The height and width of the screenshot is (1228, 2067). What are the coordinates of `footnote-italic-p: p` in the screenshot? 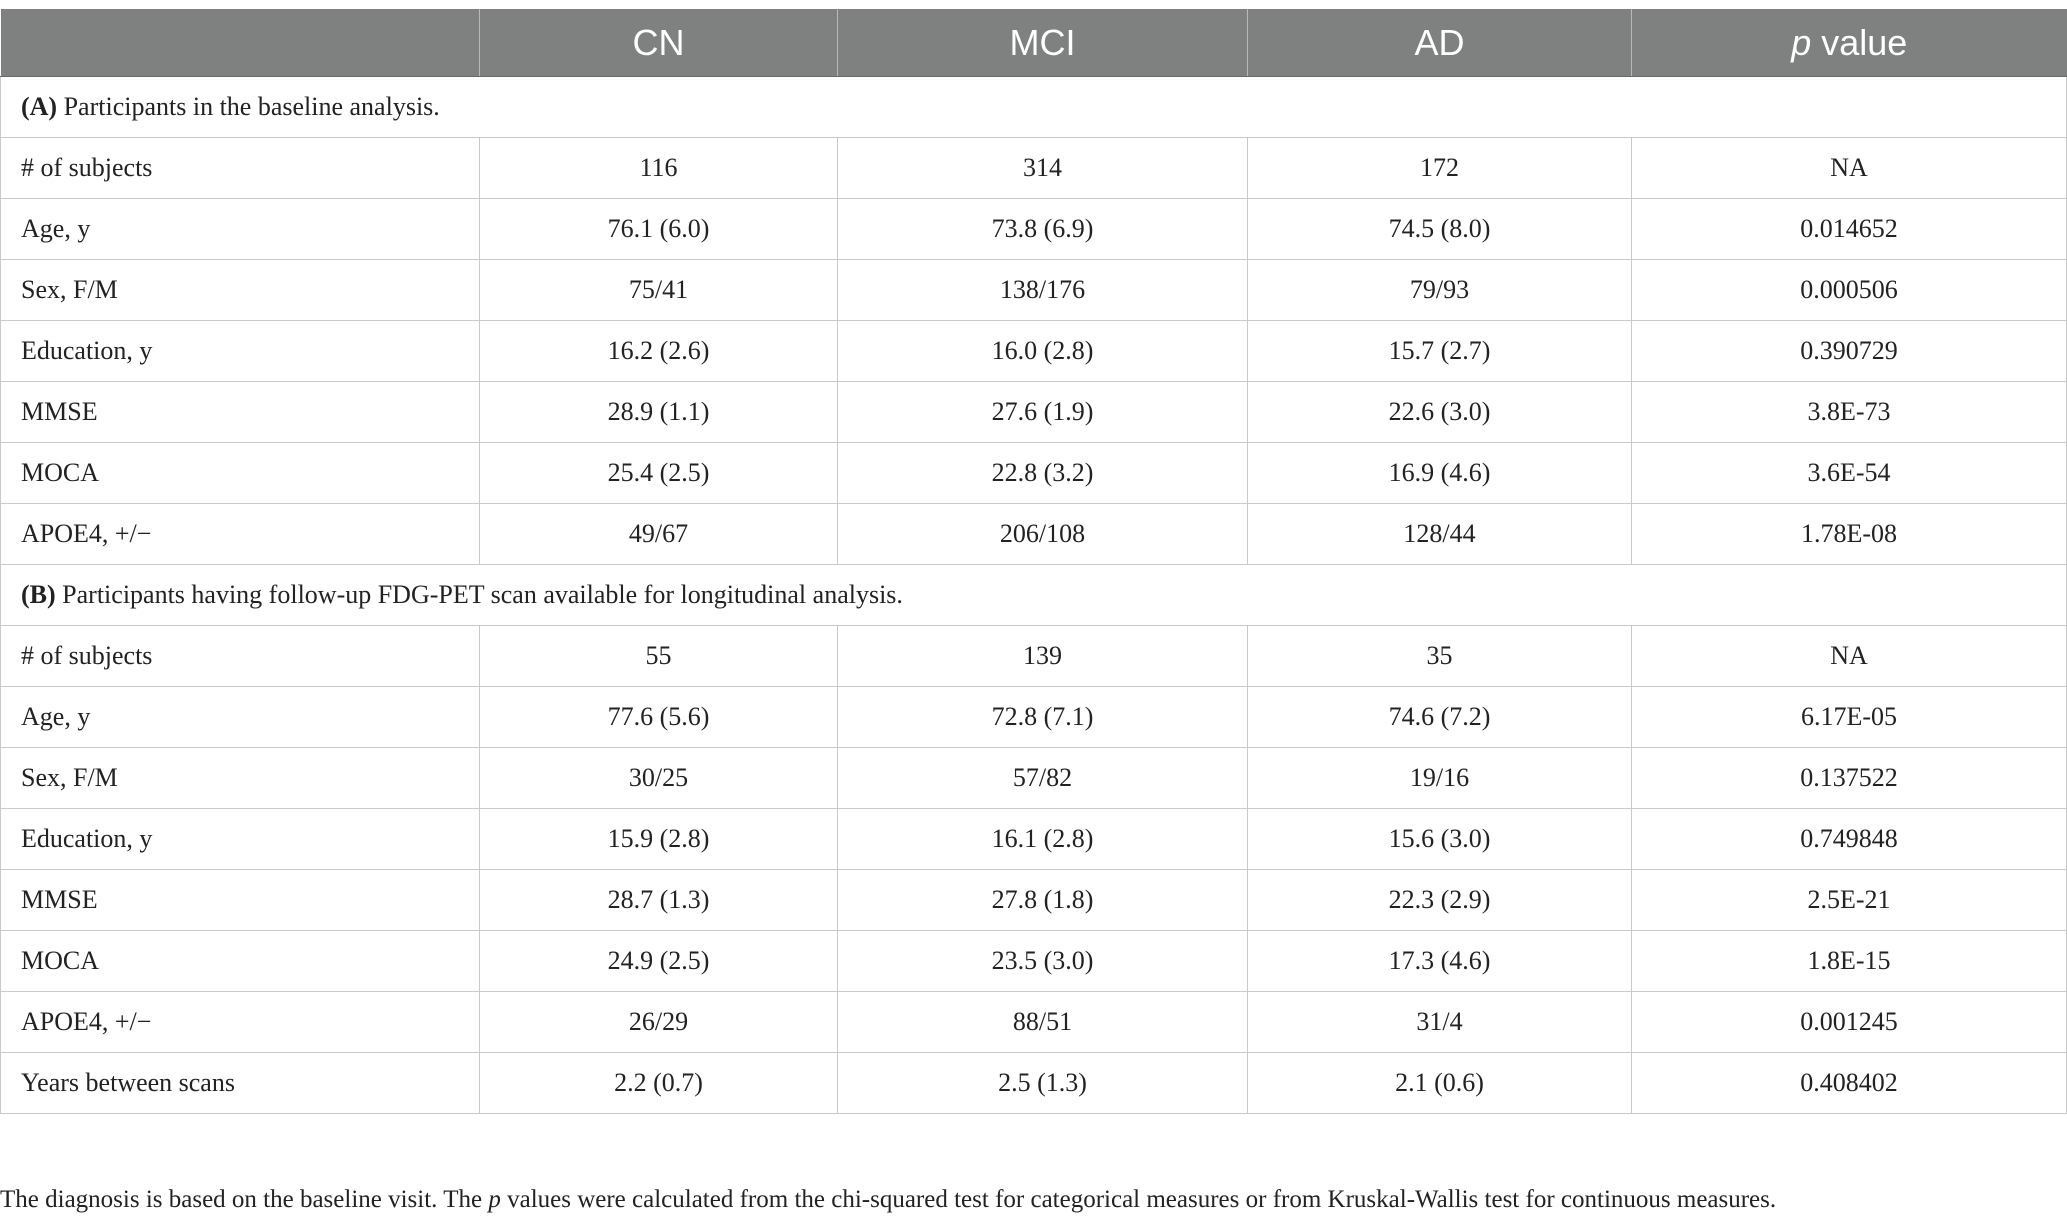 It's located at (494, 1199).